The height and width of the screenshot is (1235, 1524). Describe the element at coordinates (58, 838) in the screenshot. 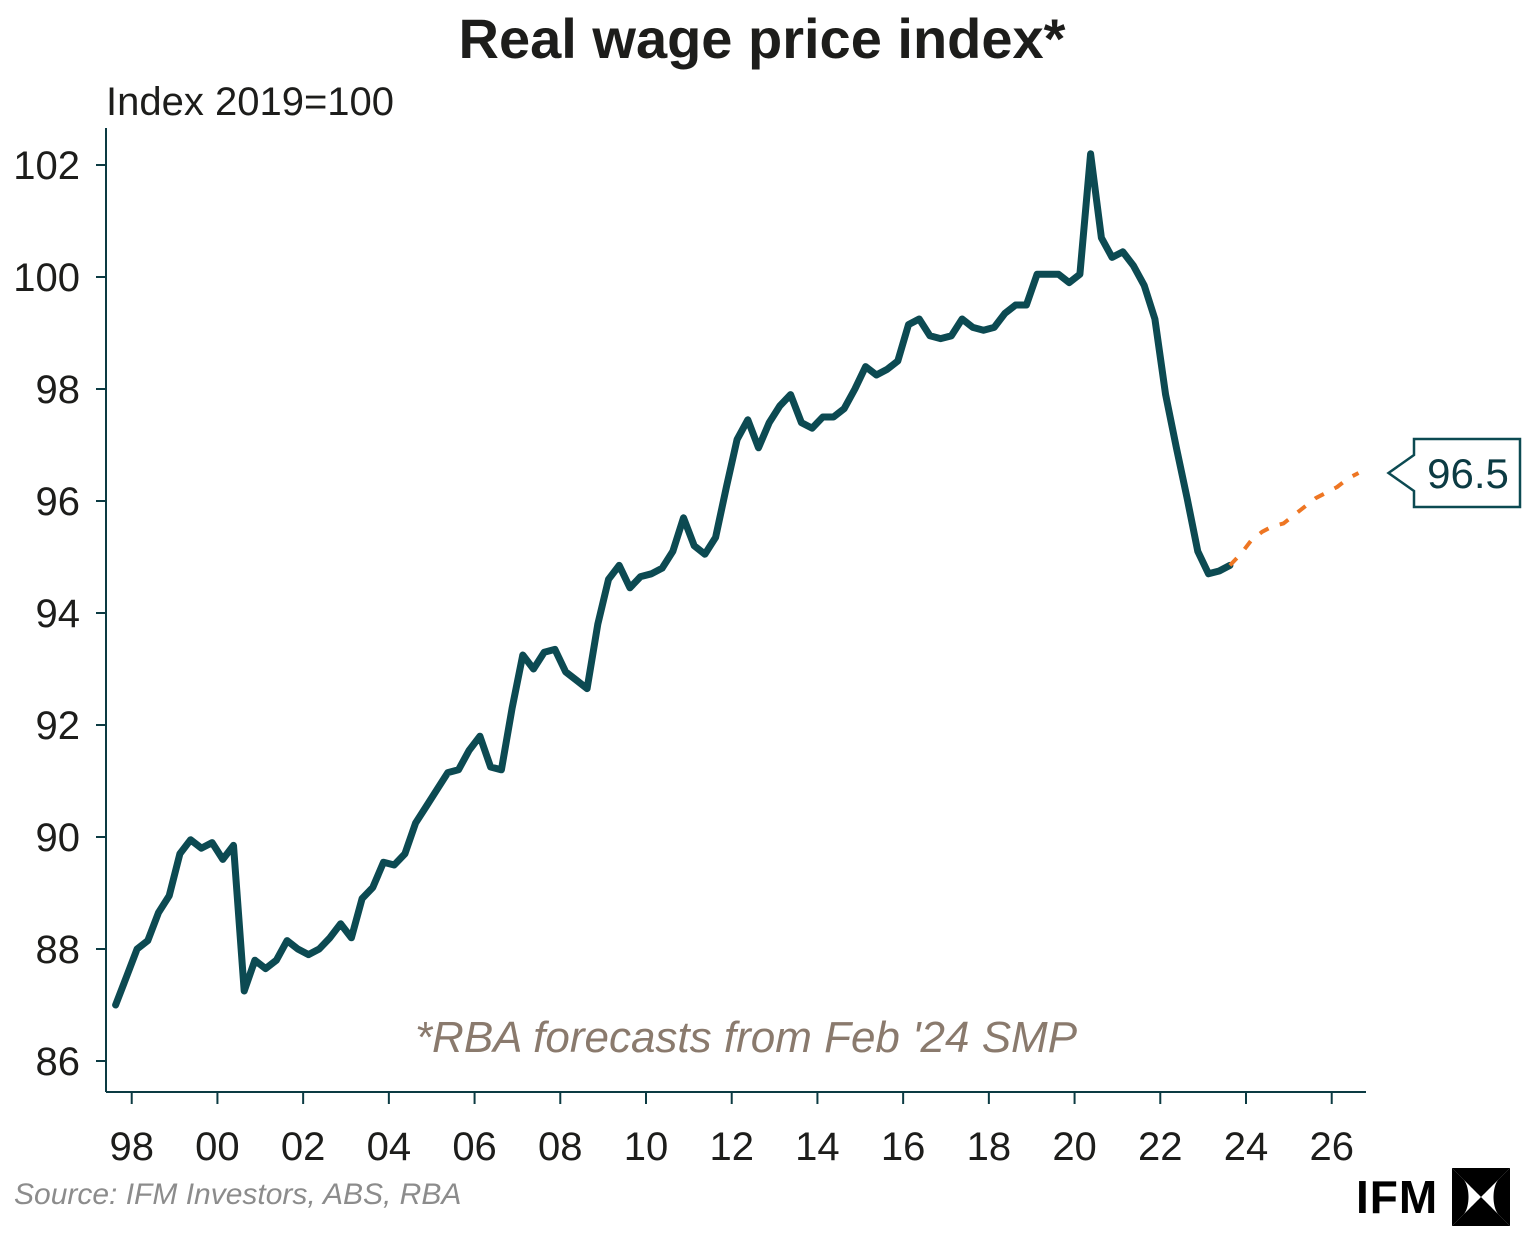

I see `y-tick-label: 90` at that location.